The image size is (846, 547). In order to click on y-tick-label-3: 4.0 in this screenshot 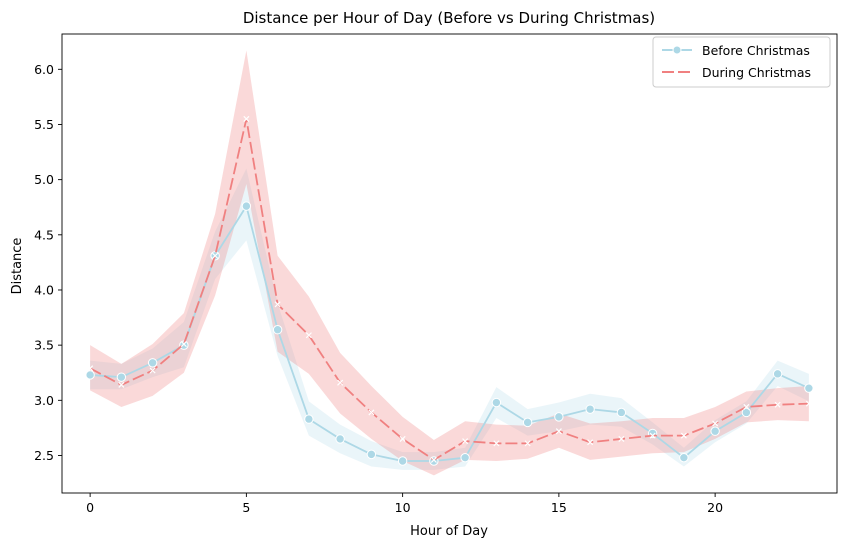, I will do `click(44, 289)`.